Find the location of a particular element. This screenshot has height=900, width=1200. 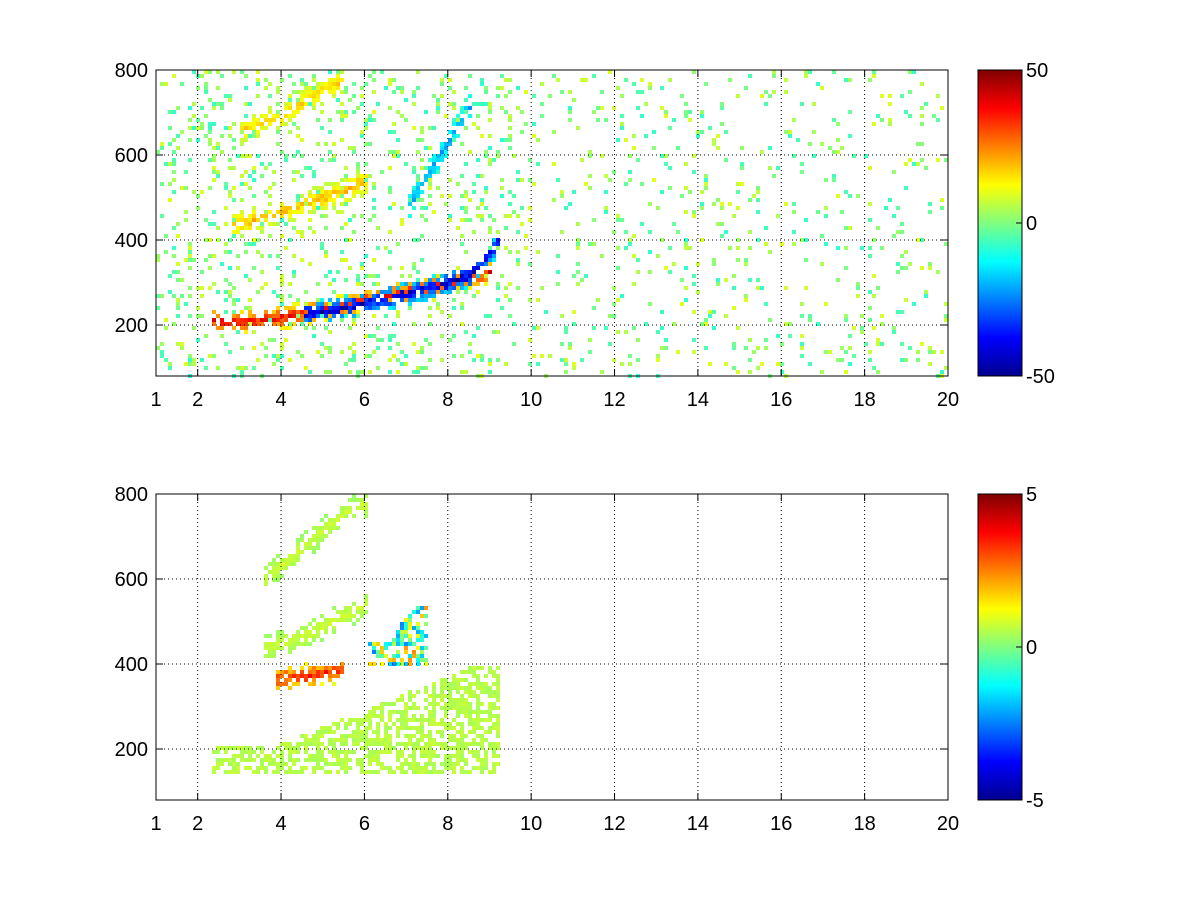

y-tick-label: 600 is located at coordinates (131, 156).